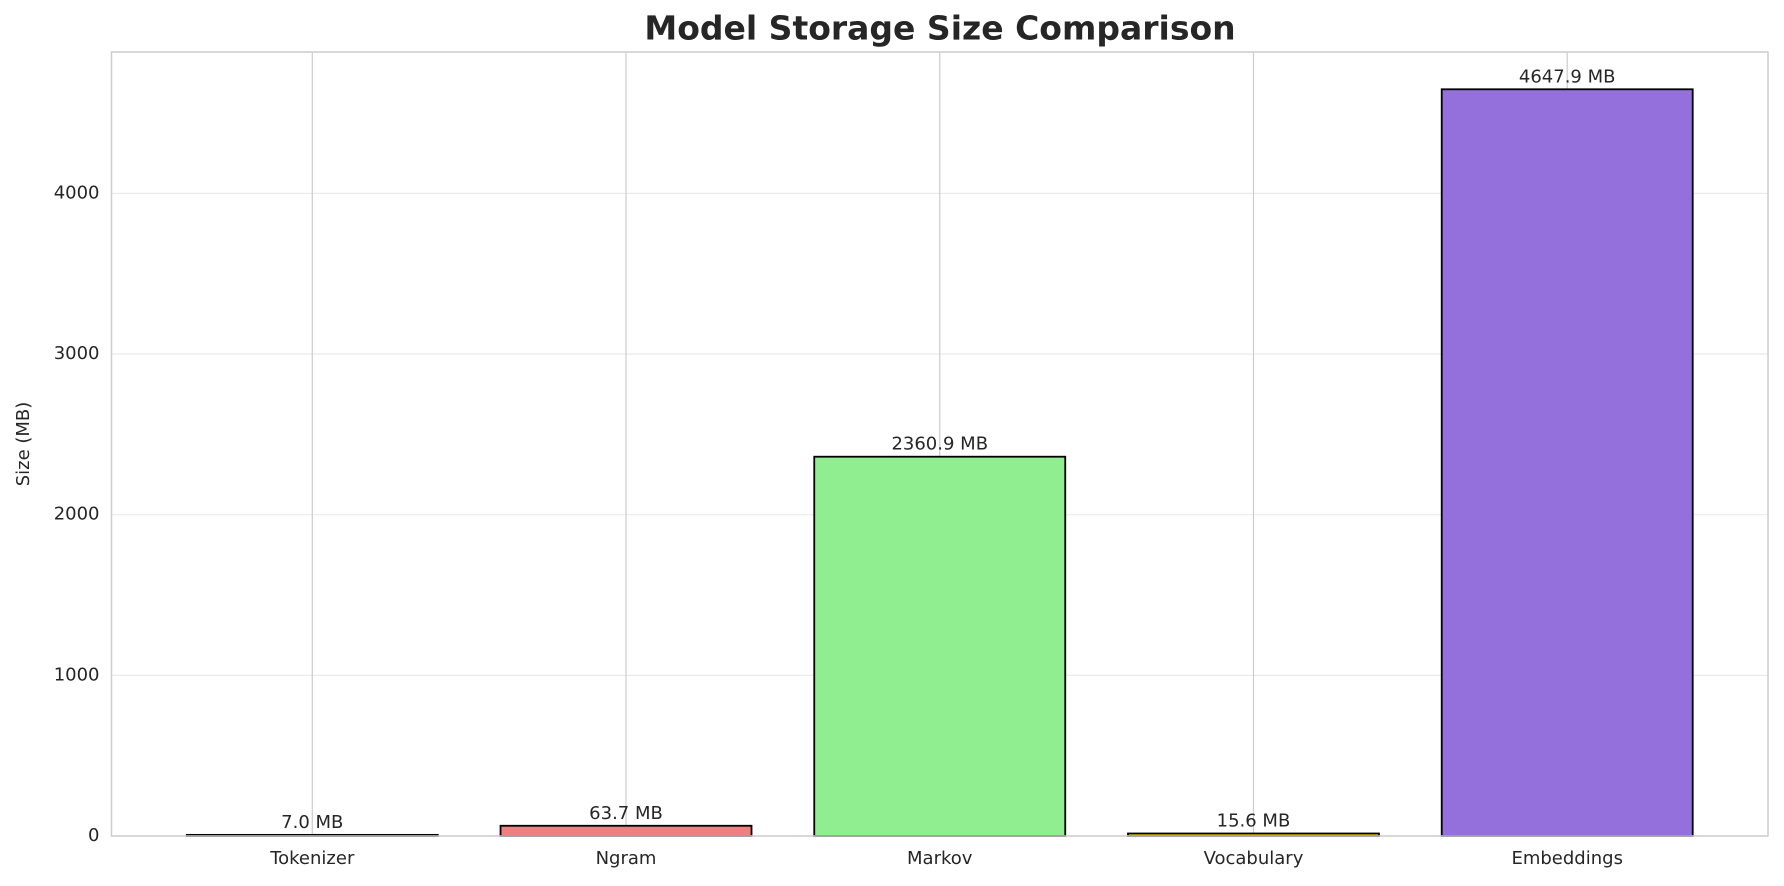 The image size is (1784, 886). I want to click on y-tick-label: 2000, so click(77, 514).